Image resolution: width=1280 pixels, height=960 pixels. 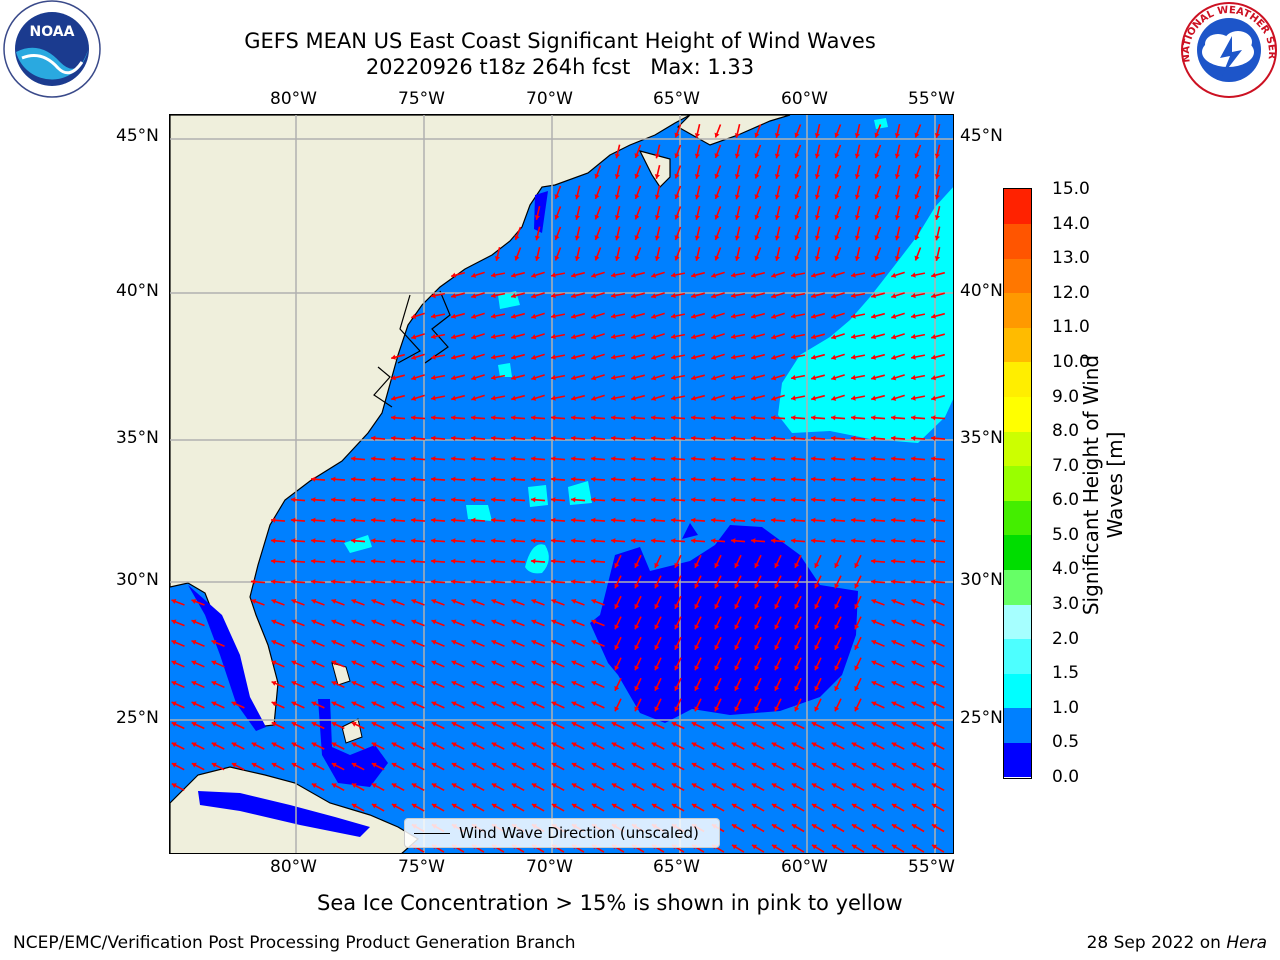 I want to click on colorbar-segment, so click(x=1017, y=414).